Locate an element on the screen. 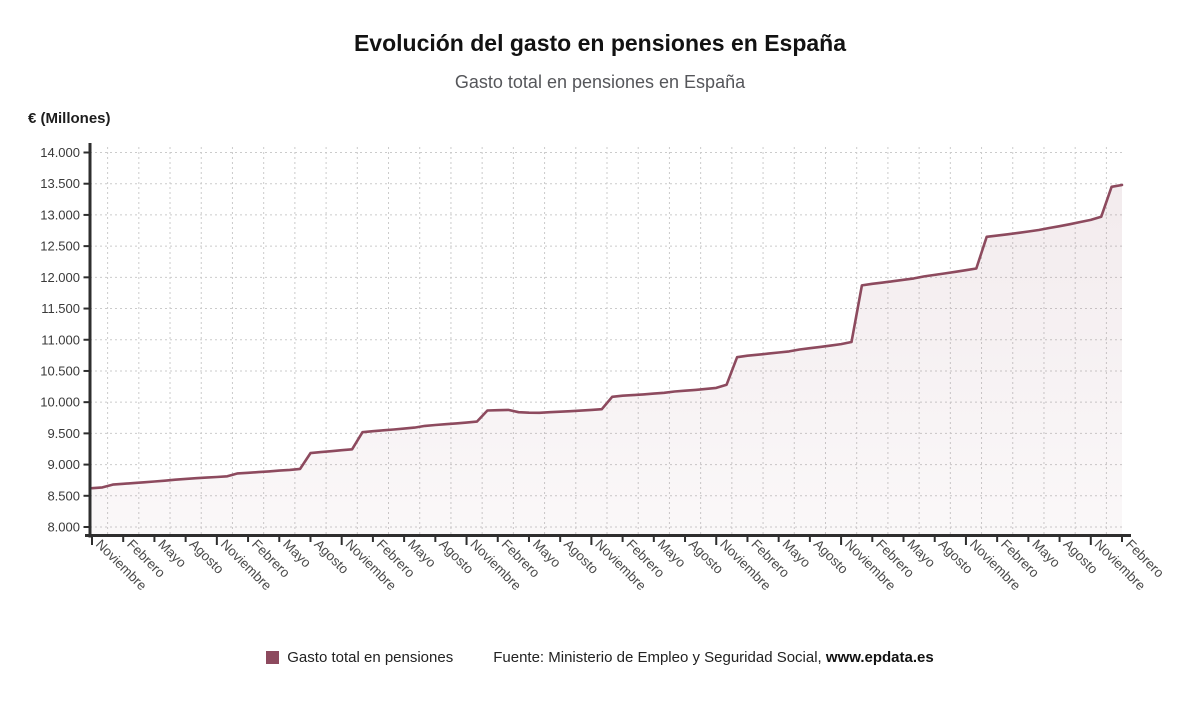 This screenshot has height=705, width=1200. legend-item-gasto-total: Gasto total en pensiones is located at coordinates (359, 657).